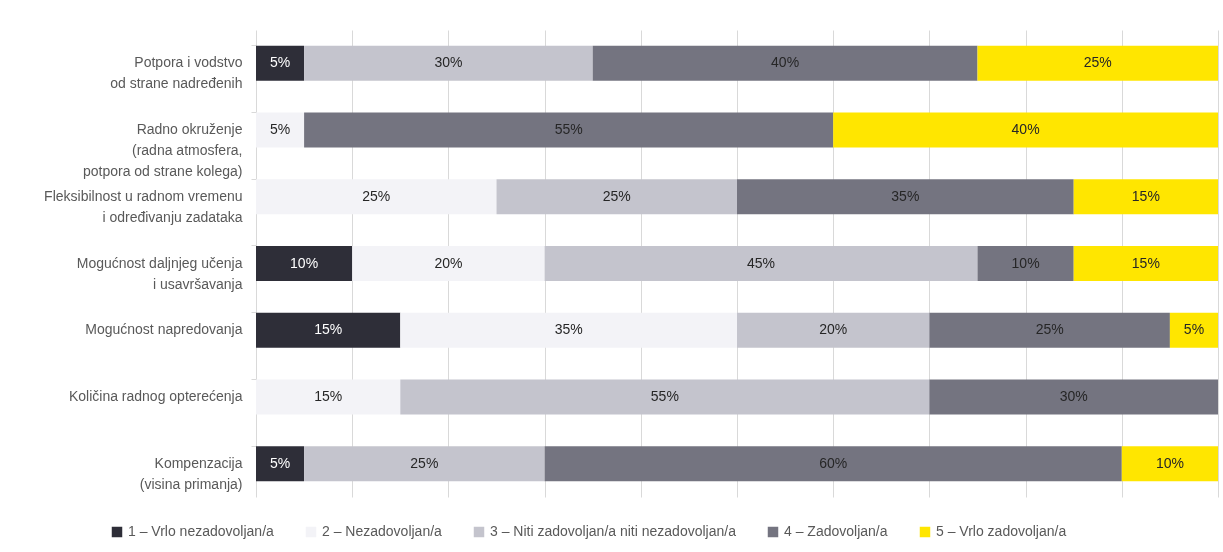 The height and width of the screenshot is (552, 1223). What do you see at coordinates (164, 329) in the screenshot?
I see `y-tick-label: Mogućnost napredovanja` at bounding box center [164, 329].